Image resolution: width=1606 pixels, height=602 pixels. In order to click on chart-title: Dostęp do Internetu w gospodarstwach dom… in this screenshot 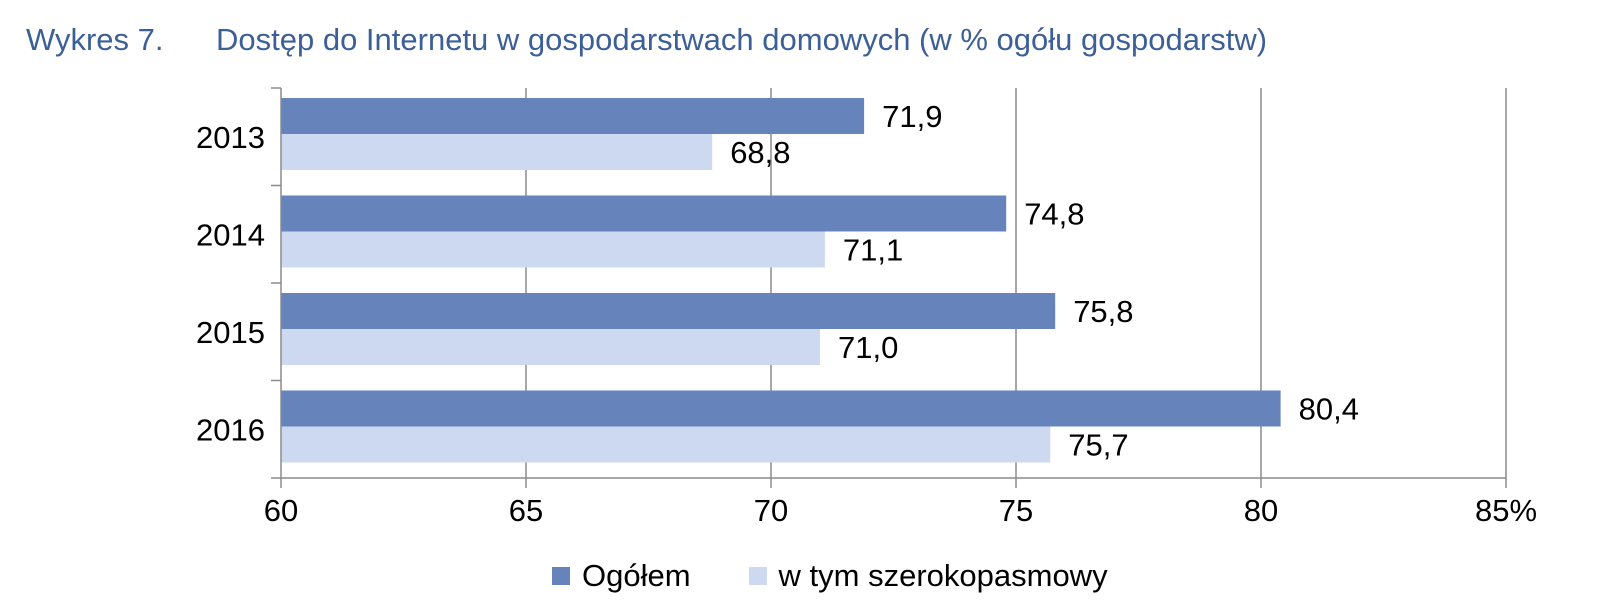, I will do `click(742, 39)`.